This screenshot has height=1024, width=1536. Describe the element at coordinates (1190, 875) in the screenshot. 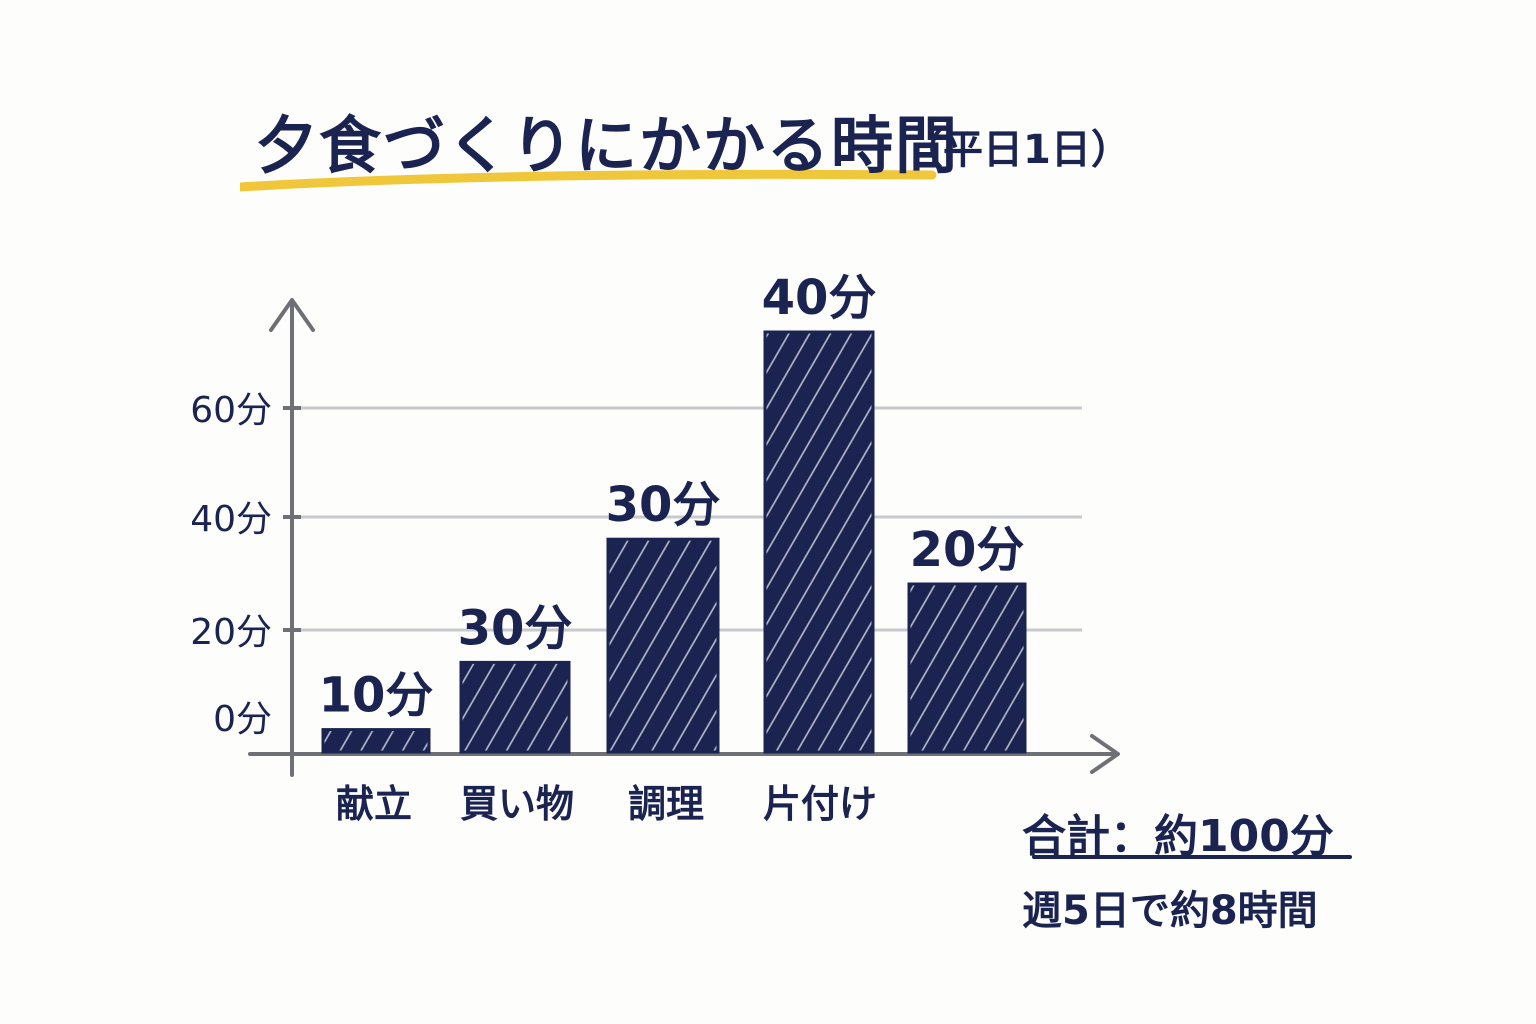

I see `summary-block: 合計：約100分 週5日で約8時間` at that location.